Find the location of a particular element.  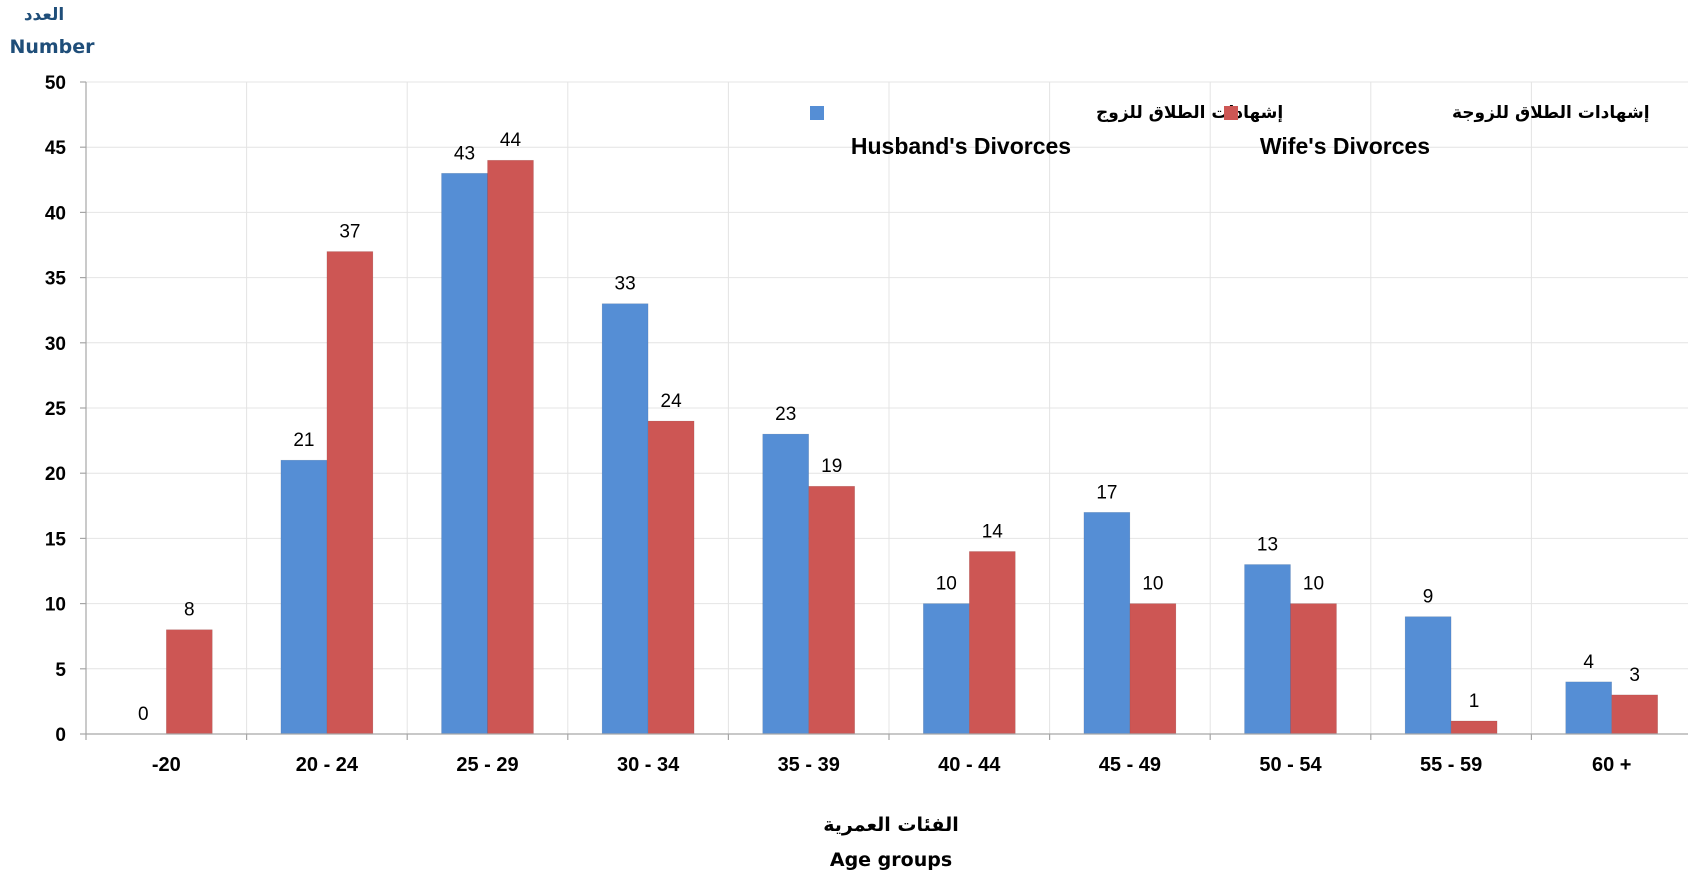

data-label-wife: 1 is located at coordinates (1474, 701).